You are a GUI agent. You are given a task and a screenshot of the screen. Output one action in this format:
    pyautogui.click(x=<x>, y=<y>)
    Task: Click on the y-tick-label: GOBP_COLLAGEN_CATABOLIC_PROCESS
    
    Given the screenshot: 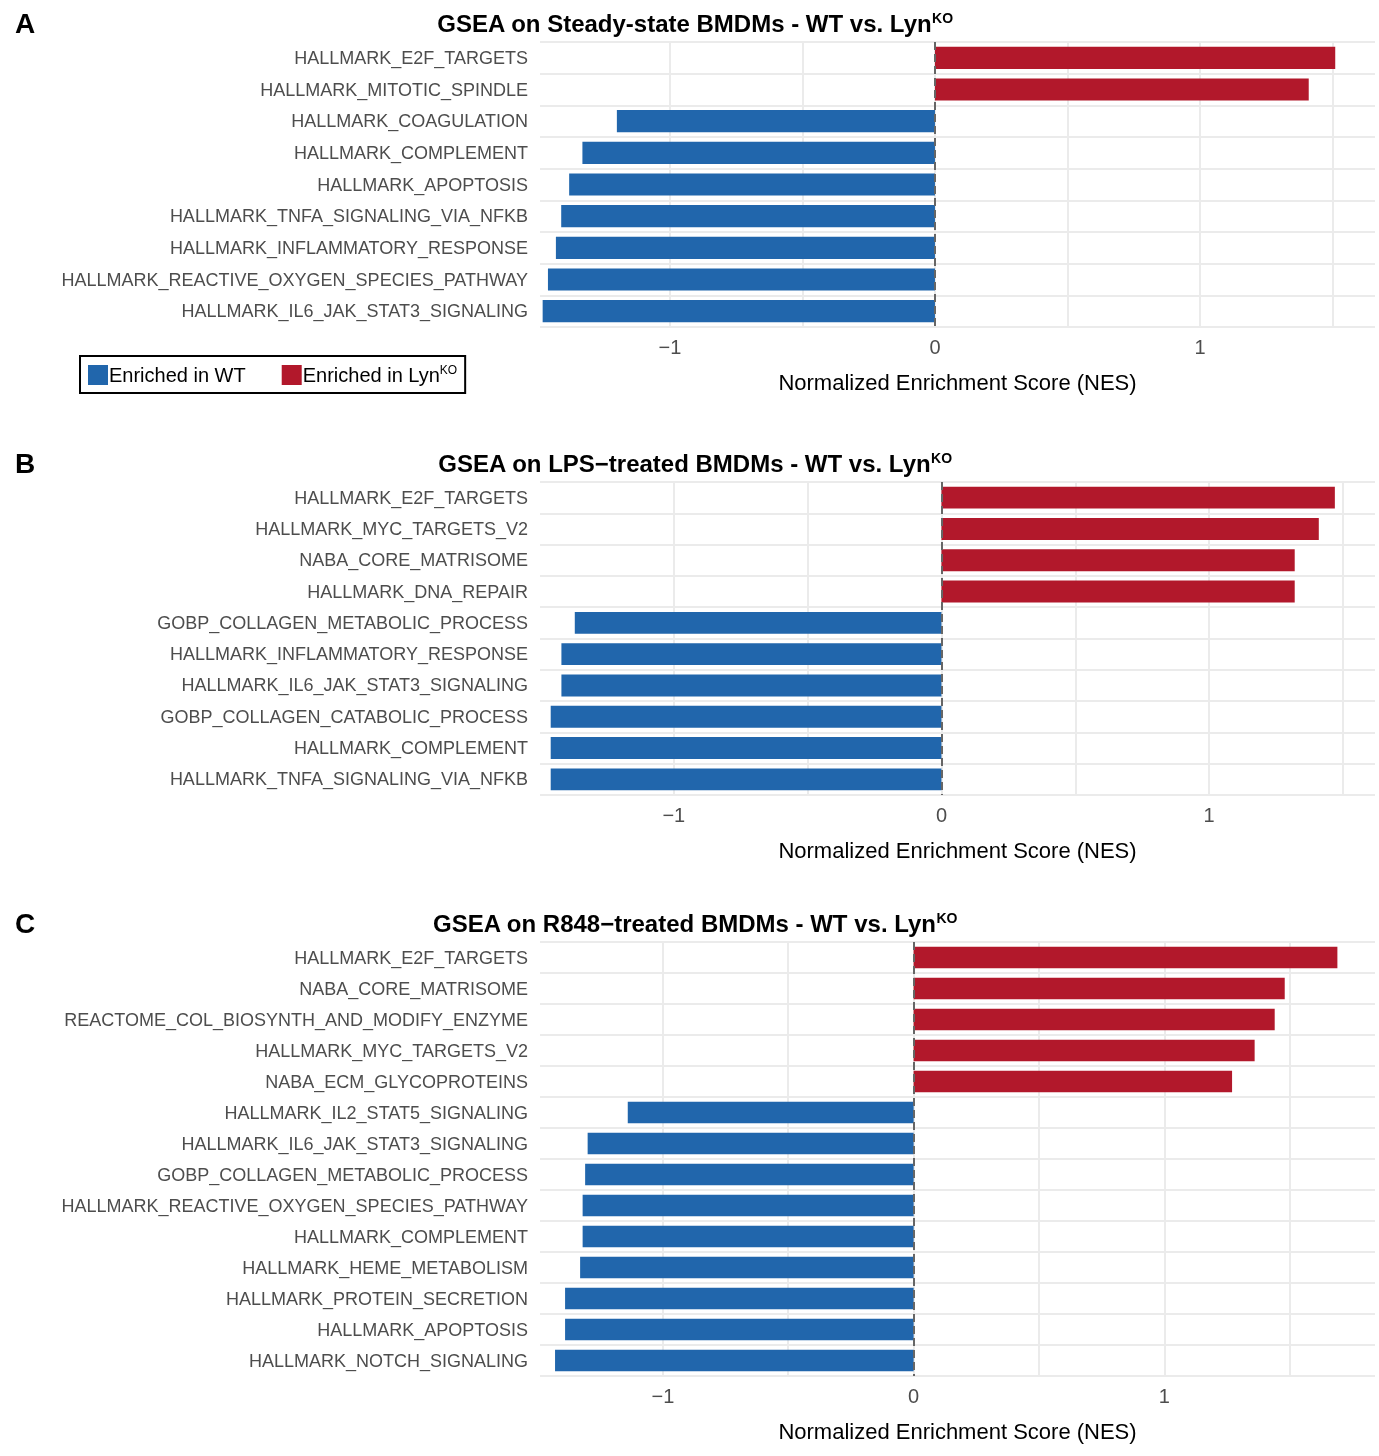 What is the action you would take?
    pyautogui.click(x=344, y=717)
    